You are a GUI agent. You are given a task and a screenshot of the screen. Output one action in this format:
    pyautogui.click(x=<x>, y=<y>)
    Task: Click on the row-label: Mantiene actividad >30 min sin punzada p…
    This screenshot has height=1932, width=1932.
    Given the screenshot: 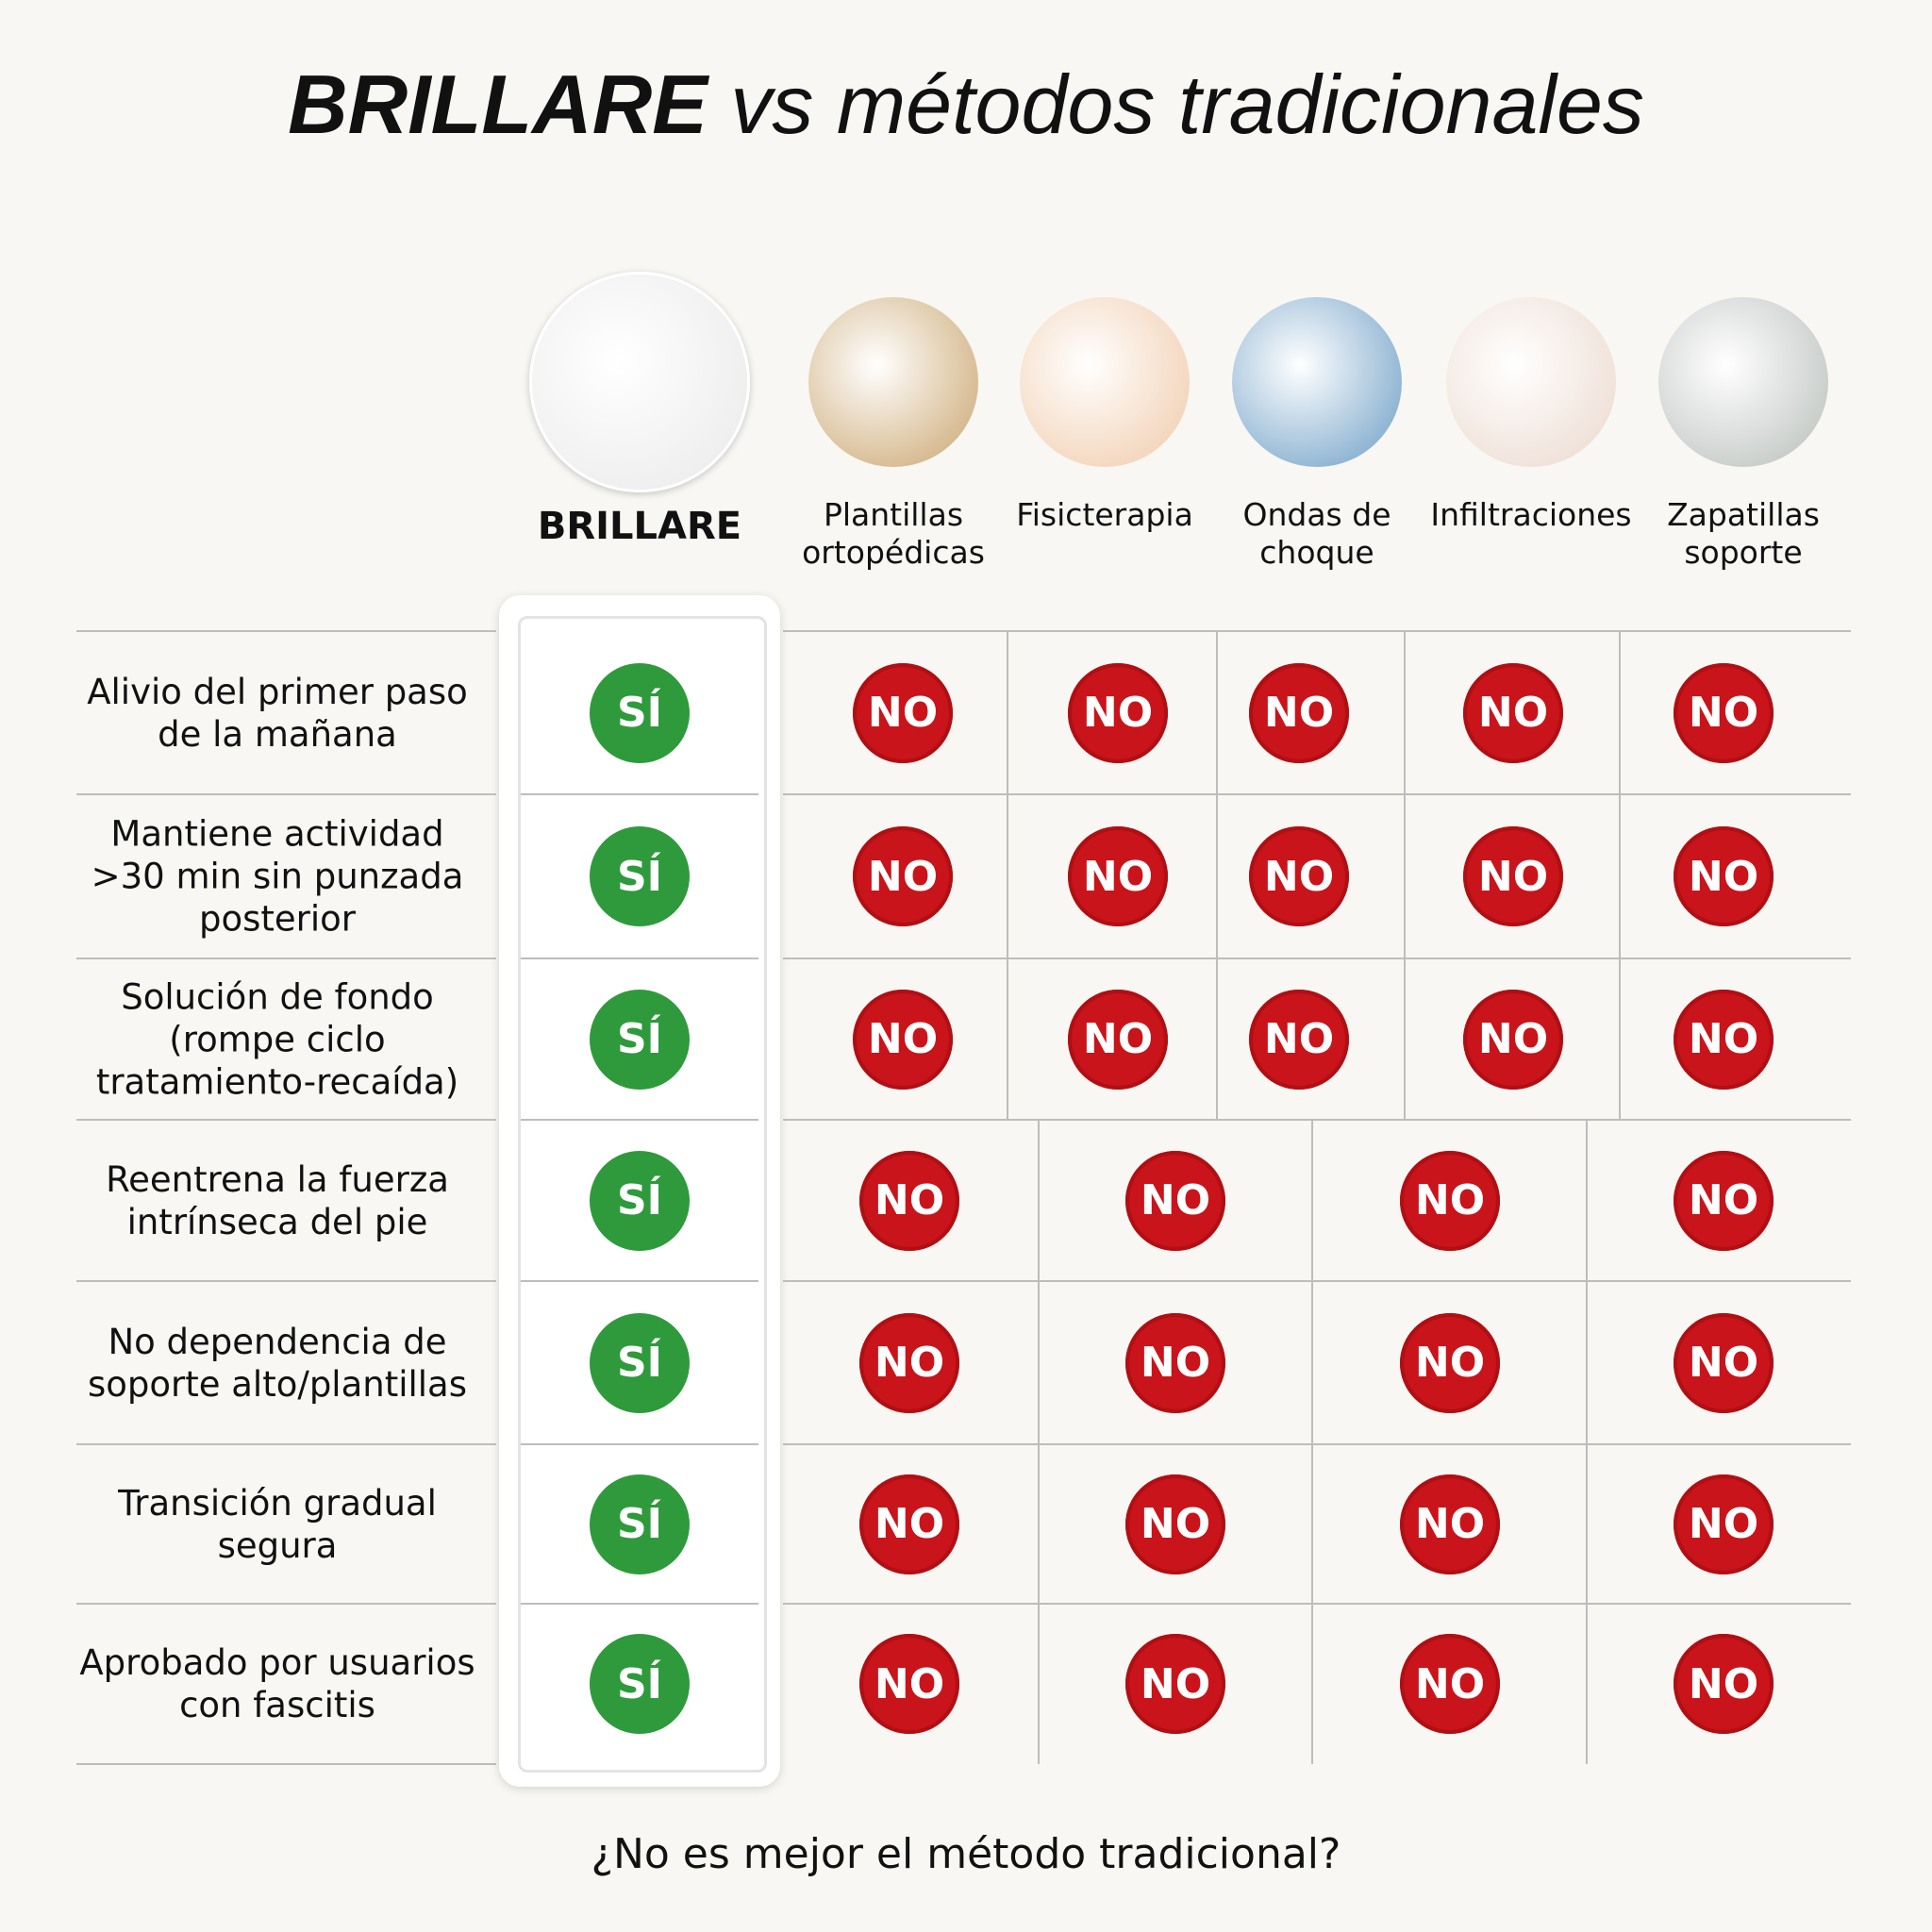 What is the action you would take?
    pyautogui.click(x=277, y=877)
    